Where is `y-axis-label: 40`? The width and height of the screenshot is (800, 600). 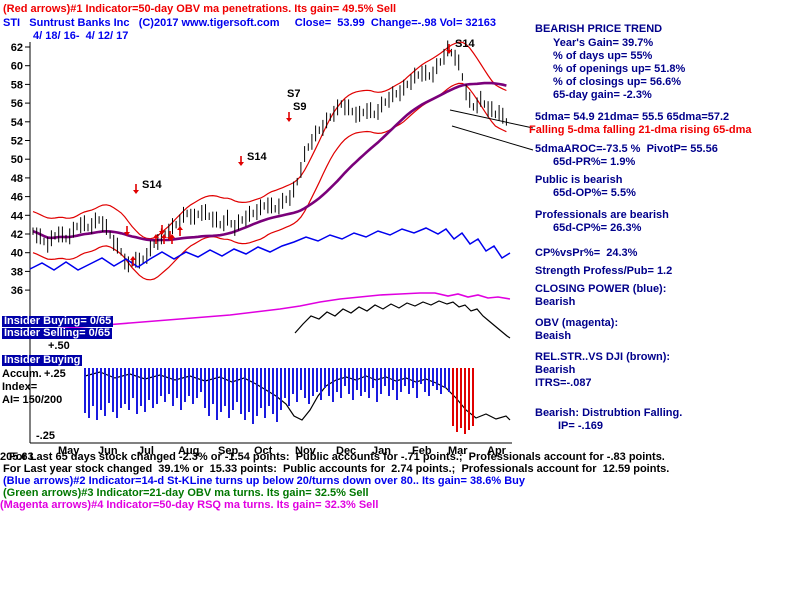
y-axis-label: 40 is located at coordinates (17, 254).